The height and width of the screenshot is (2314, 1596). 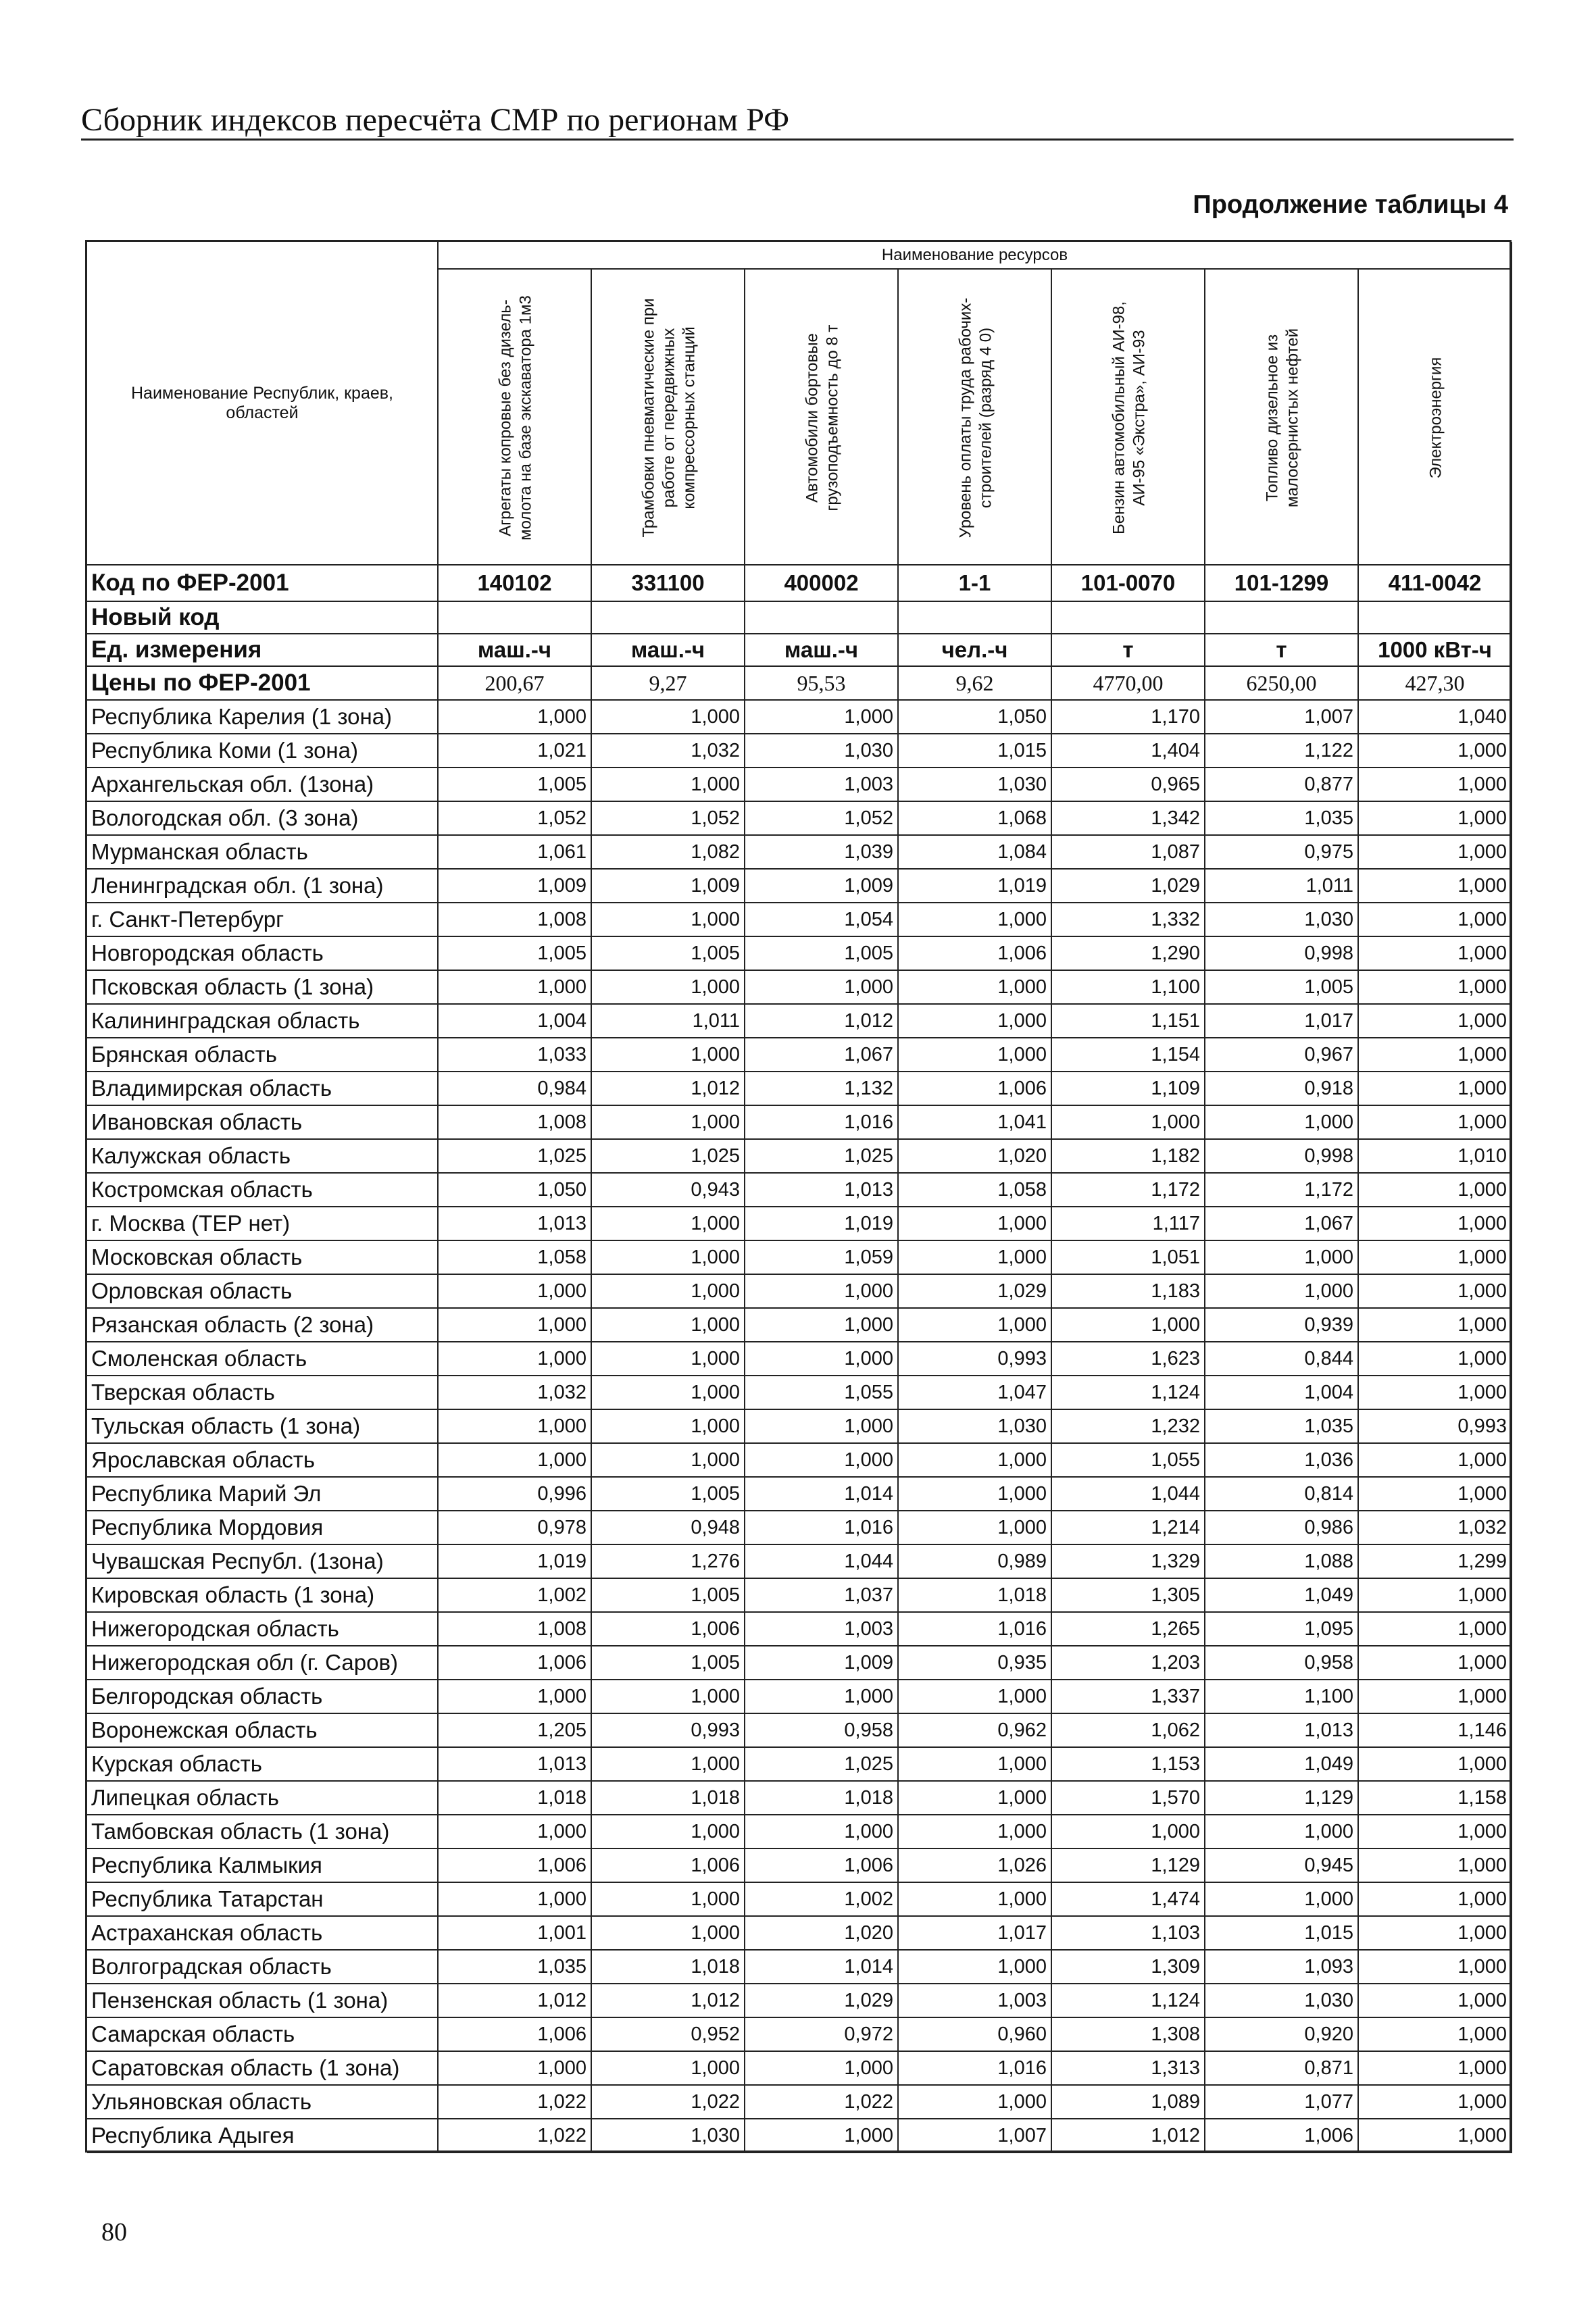 What do you see at coordinates (515, 651) in the screenshot?
I see `cell-value: маш.-ч` at bounding box center [515, 651].